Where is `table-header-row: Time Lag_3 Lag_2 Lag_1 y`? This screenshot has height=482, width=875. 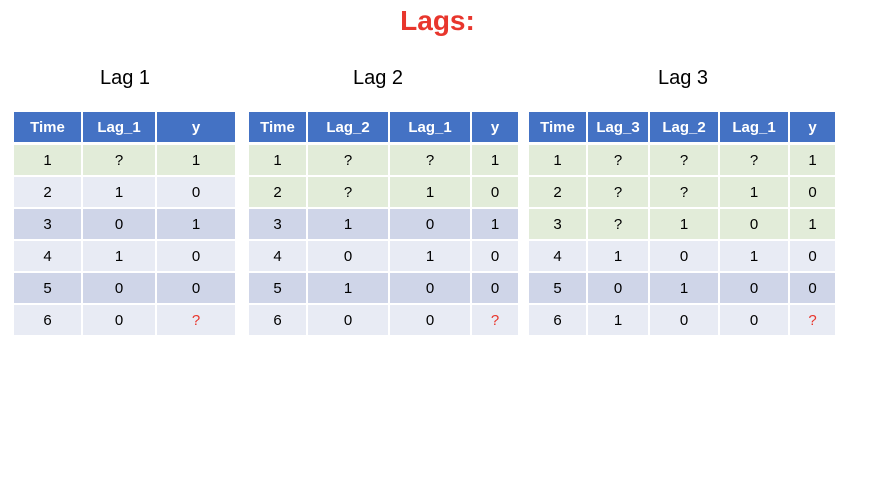 table-header-row: Time Lag_3 Lag_2 Lag_1 y is located at coordinates (682, 128).